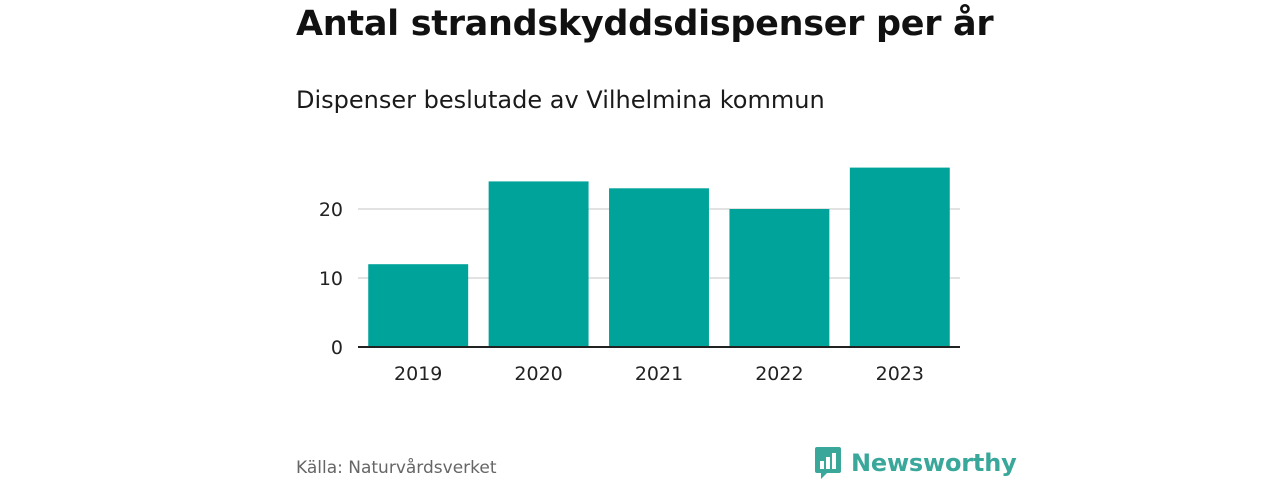  I want to click on x-tick-label: 2022, so click(779, 374).